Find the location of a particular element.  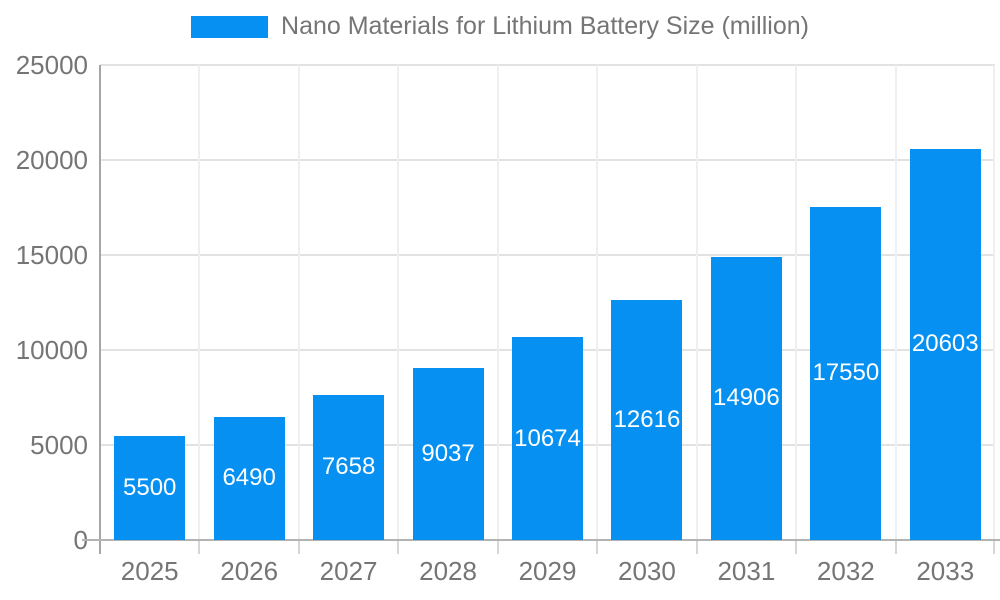

bar-value-label: 12616 is located at coordinates (647, 420).